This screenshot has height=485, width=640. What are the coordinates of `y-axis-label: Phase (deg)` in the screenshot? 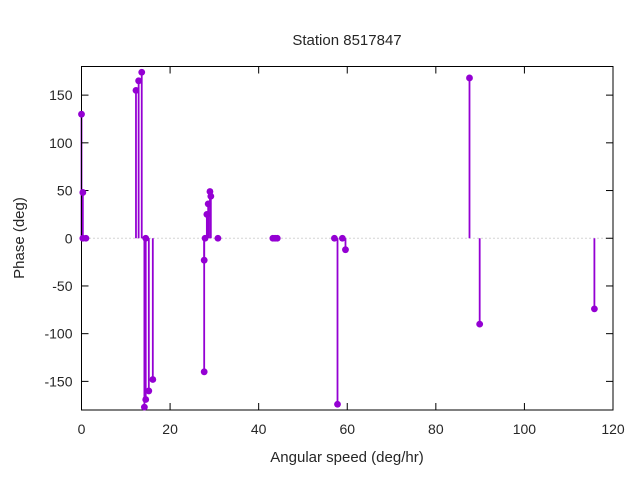 It's located at (19, 238).